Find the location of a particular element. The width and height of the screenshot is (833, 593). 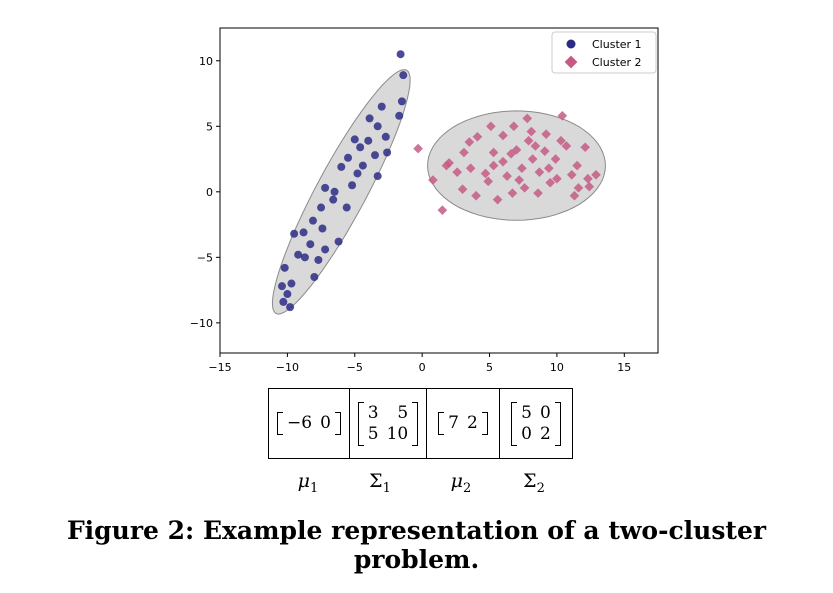

x-tick-label: 10 is located at coordinates (557, 367).